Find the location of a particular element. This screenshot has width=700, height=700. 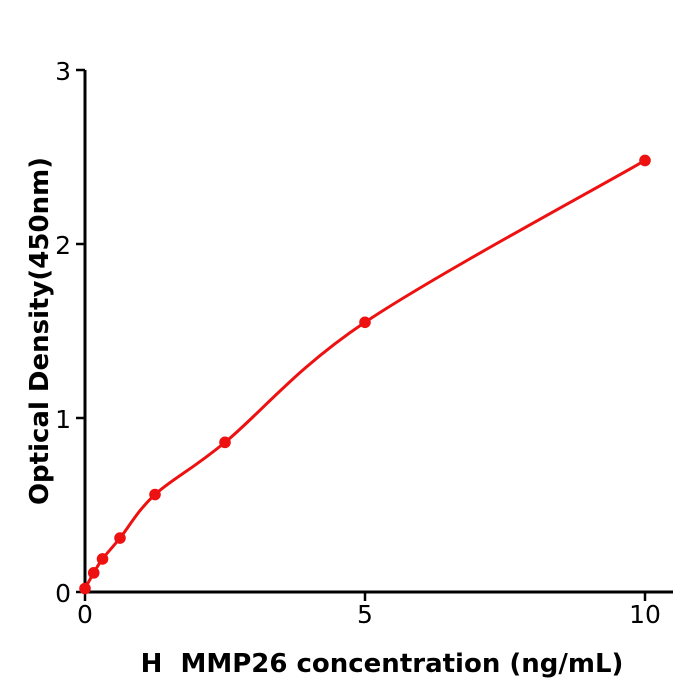

x-tick-label: 5 is located at coordinates (365, 614).